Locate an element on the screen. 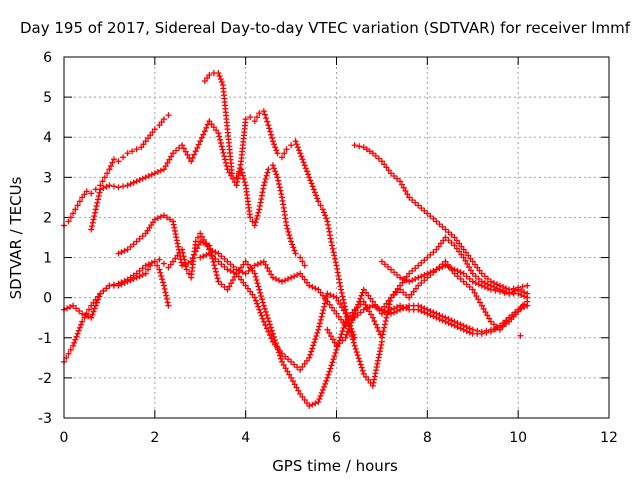 The image size is (640, 480). y-tick-label: 4 is located at coordinates (47, 138).